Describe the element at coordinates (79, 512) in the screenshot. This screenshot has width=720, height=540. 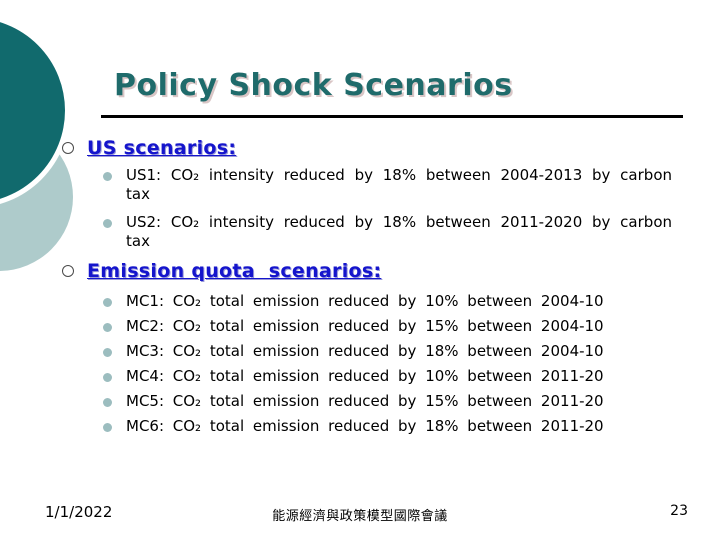
I see `footer-date: 1/1/2022` at that location.